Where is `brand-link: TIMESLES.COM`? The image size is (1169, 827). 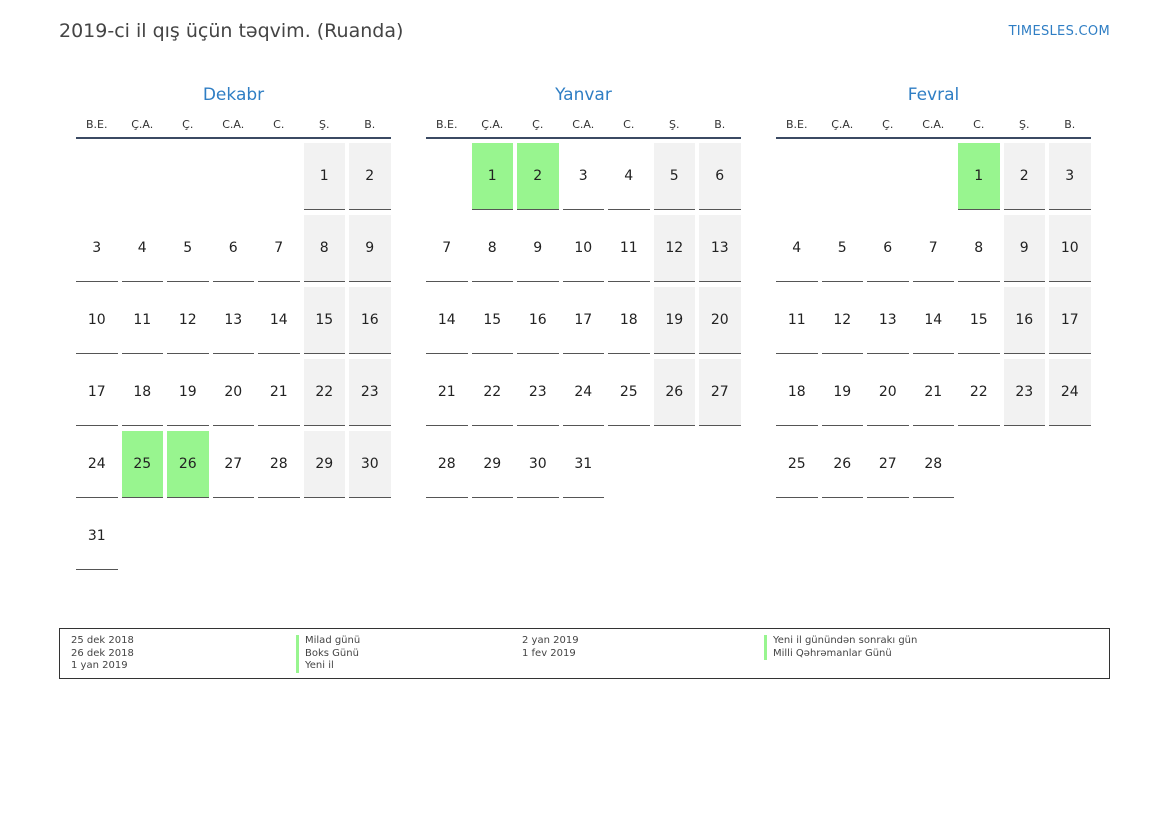 brand-link: TIMESLES.COM is located at coordinates (1059, 31).